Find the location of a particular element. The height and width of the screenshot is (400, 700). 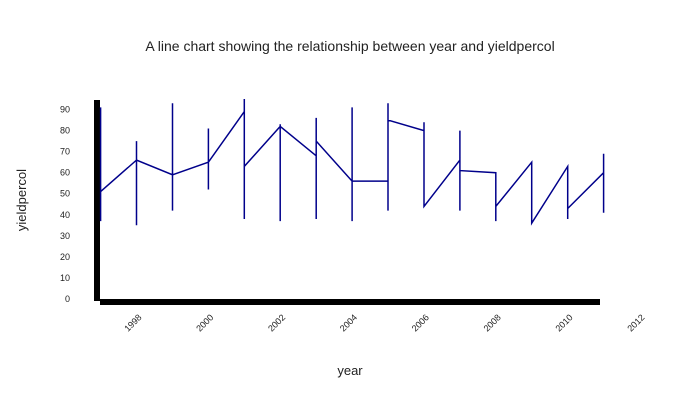

y-tick-labels: 0 10 20 30 40 50 60 70 80 90 is located at coordinates (65, 204).